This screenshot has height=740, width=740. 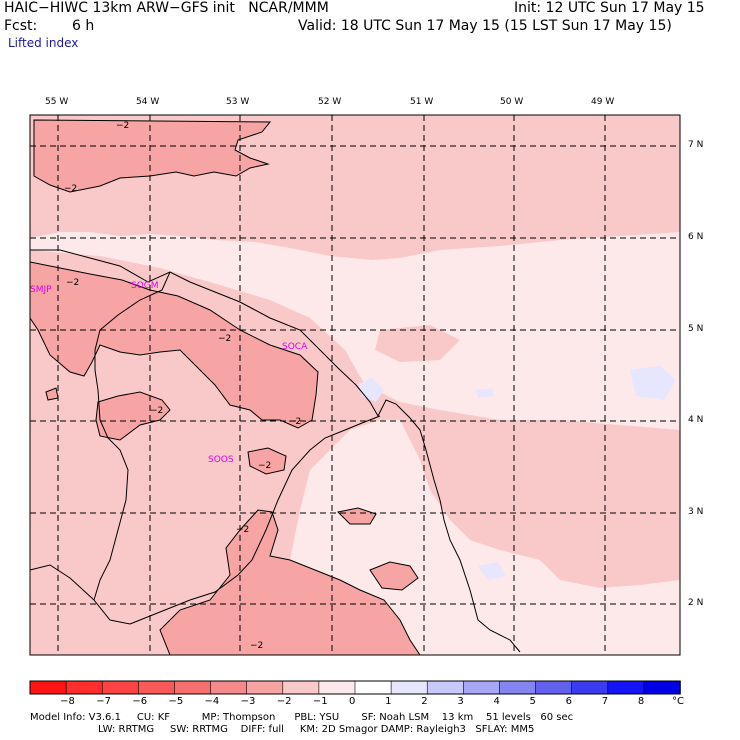 I want to click on lon-tick-label: 49 W, so click(x=603, y=102).